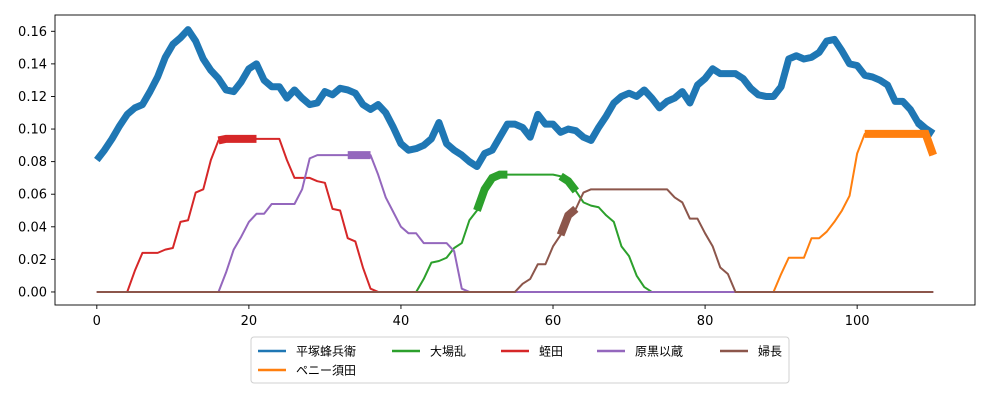 The height and width of the screenshot is (400, 1000). What do you see at coordinates (770, 351) in the screenshot?
I see `legend-label: 婦長` at bounding box center [770, 351].